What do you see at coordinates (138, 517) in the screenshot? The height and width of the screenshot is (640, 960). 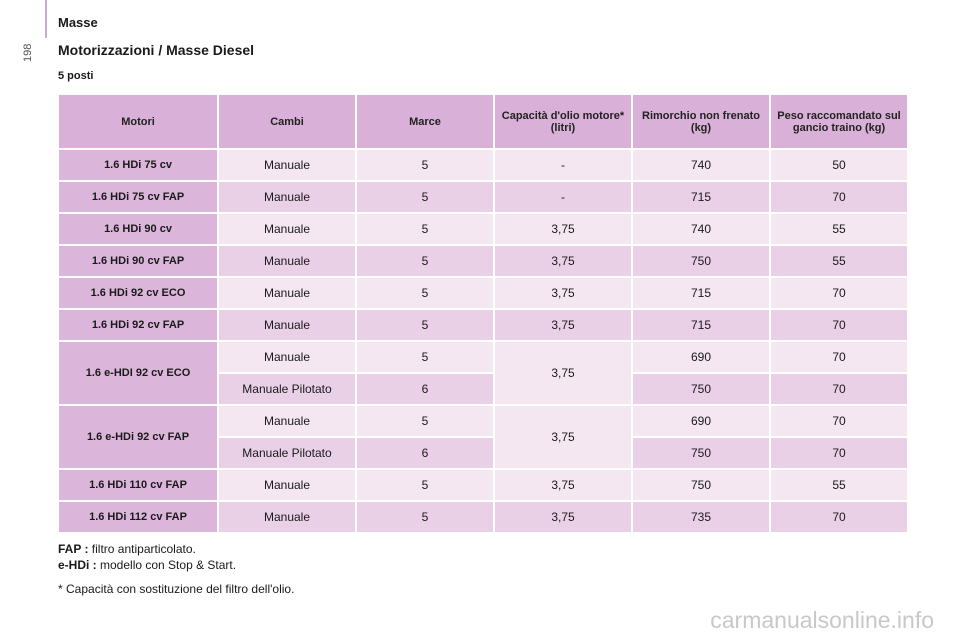 I see `engine-cell: 1.6 HDi 112 cv FAP` at bounding box center [138, 517].